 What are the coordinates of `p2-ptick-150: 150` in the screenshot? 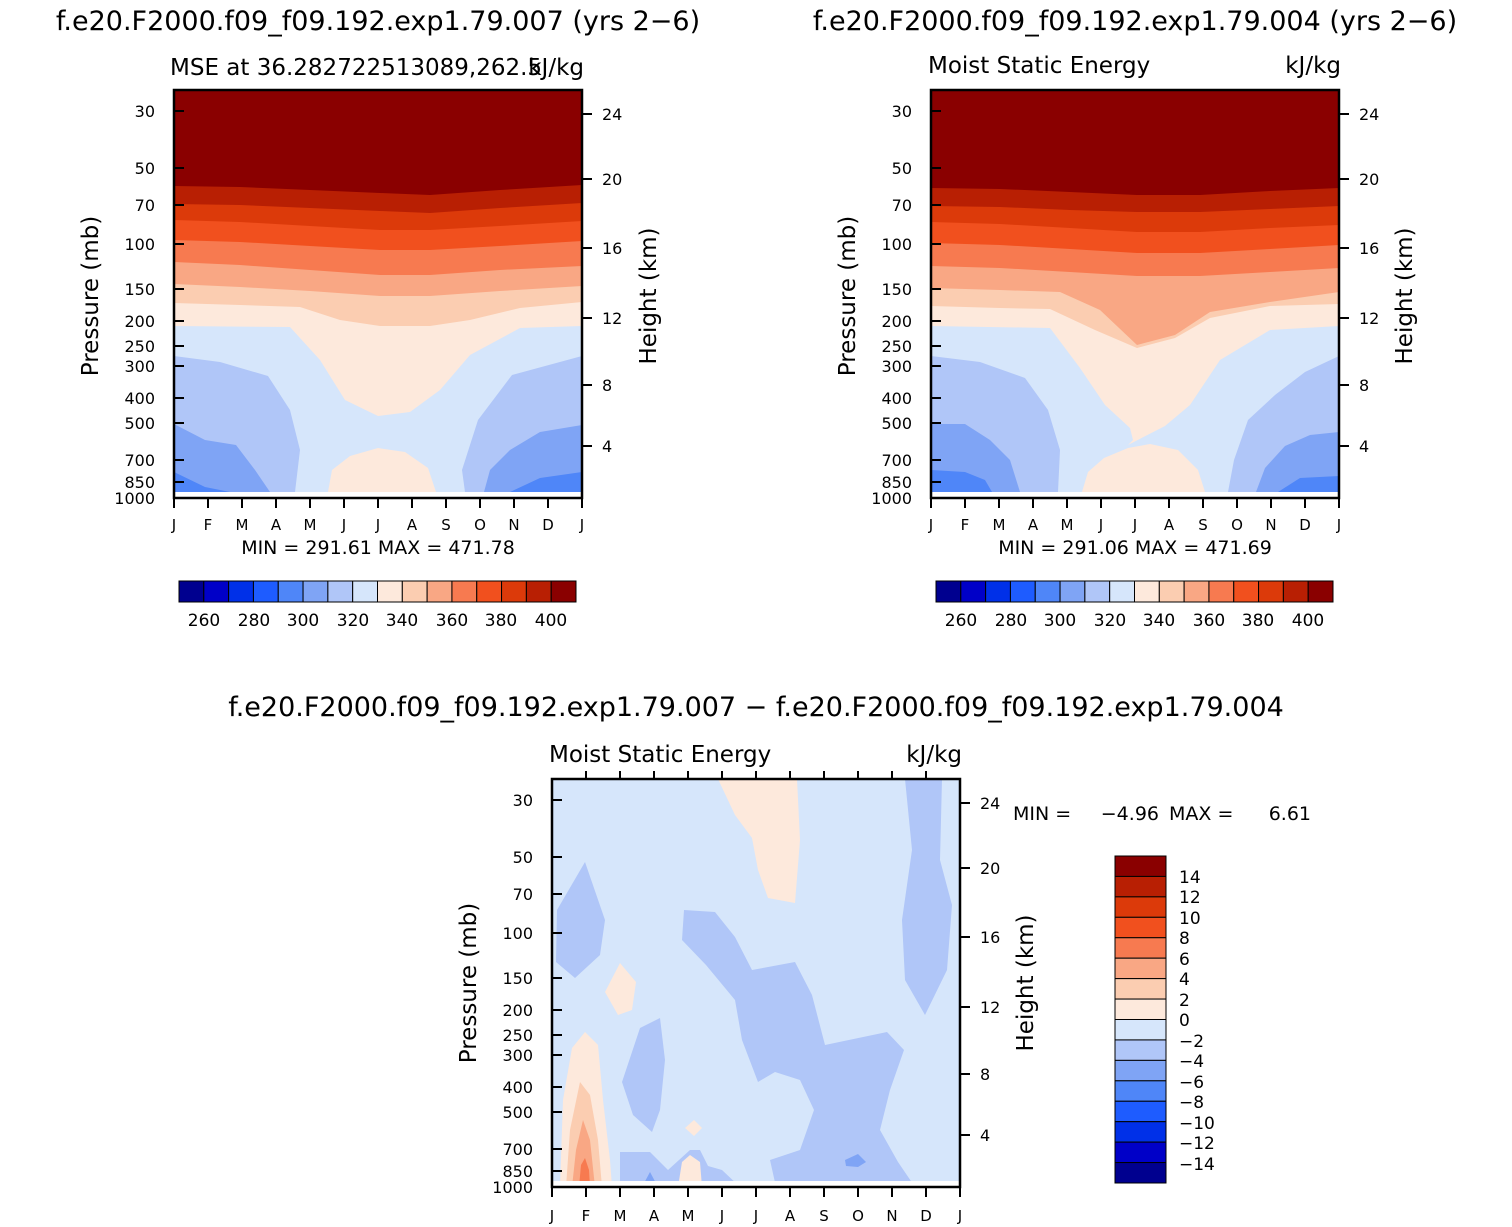 It's located at (896, 289).